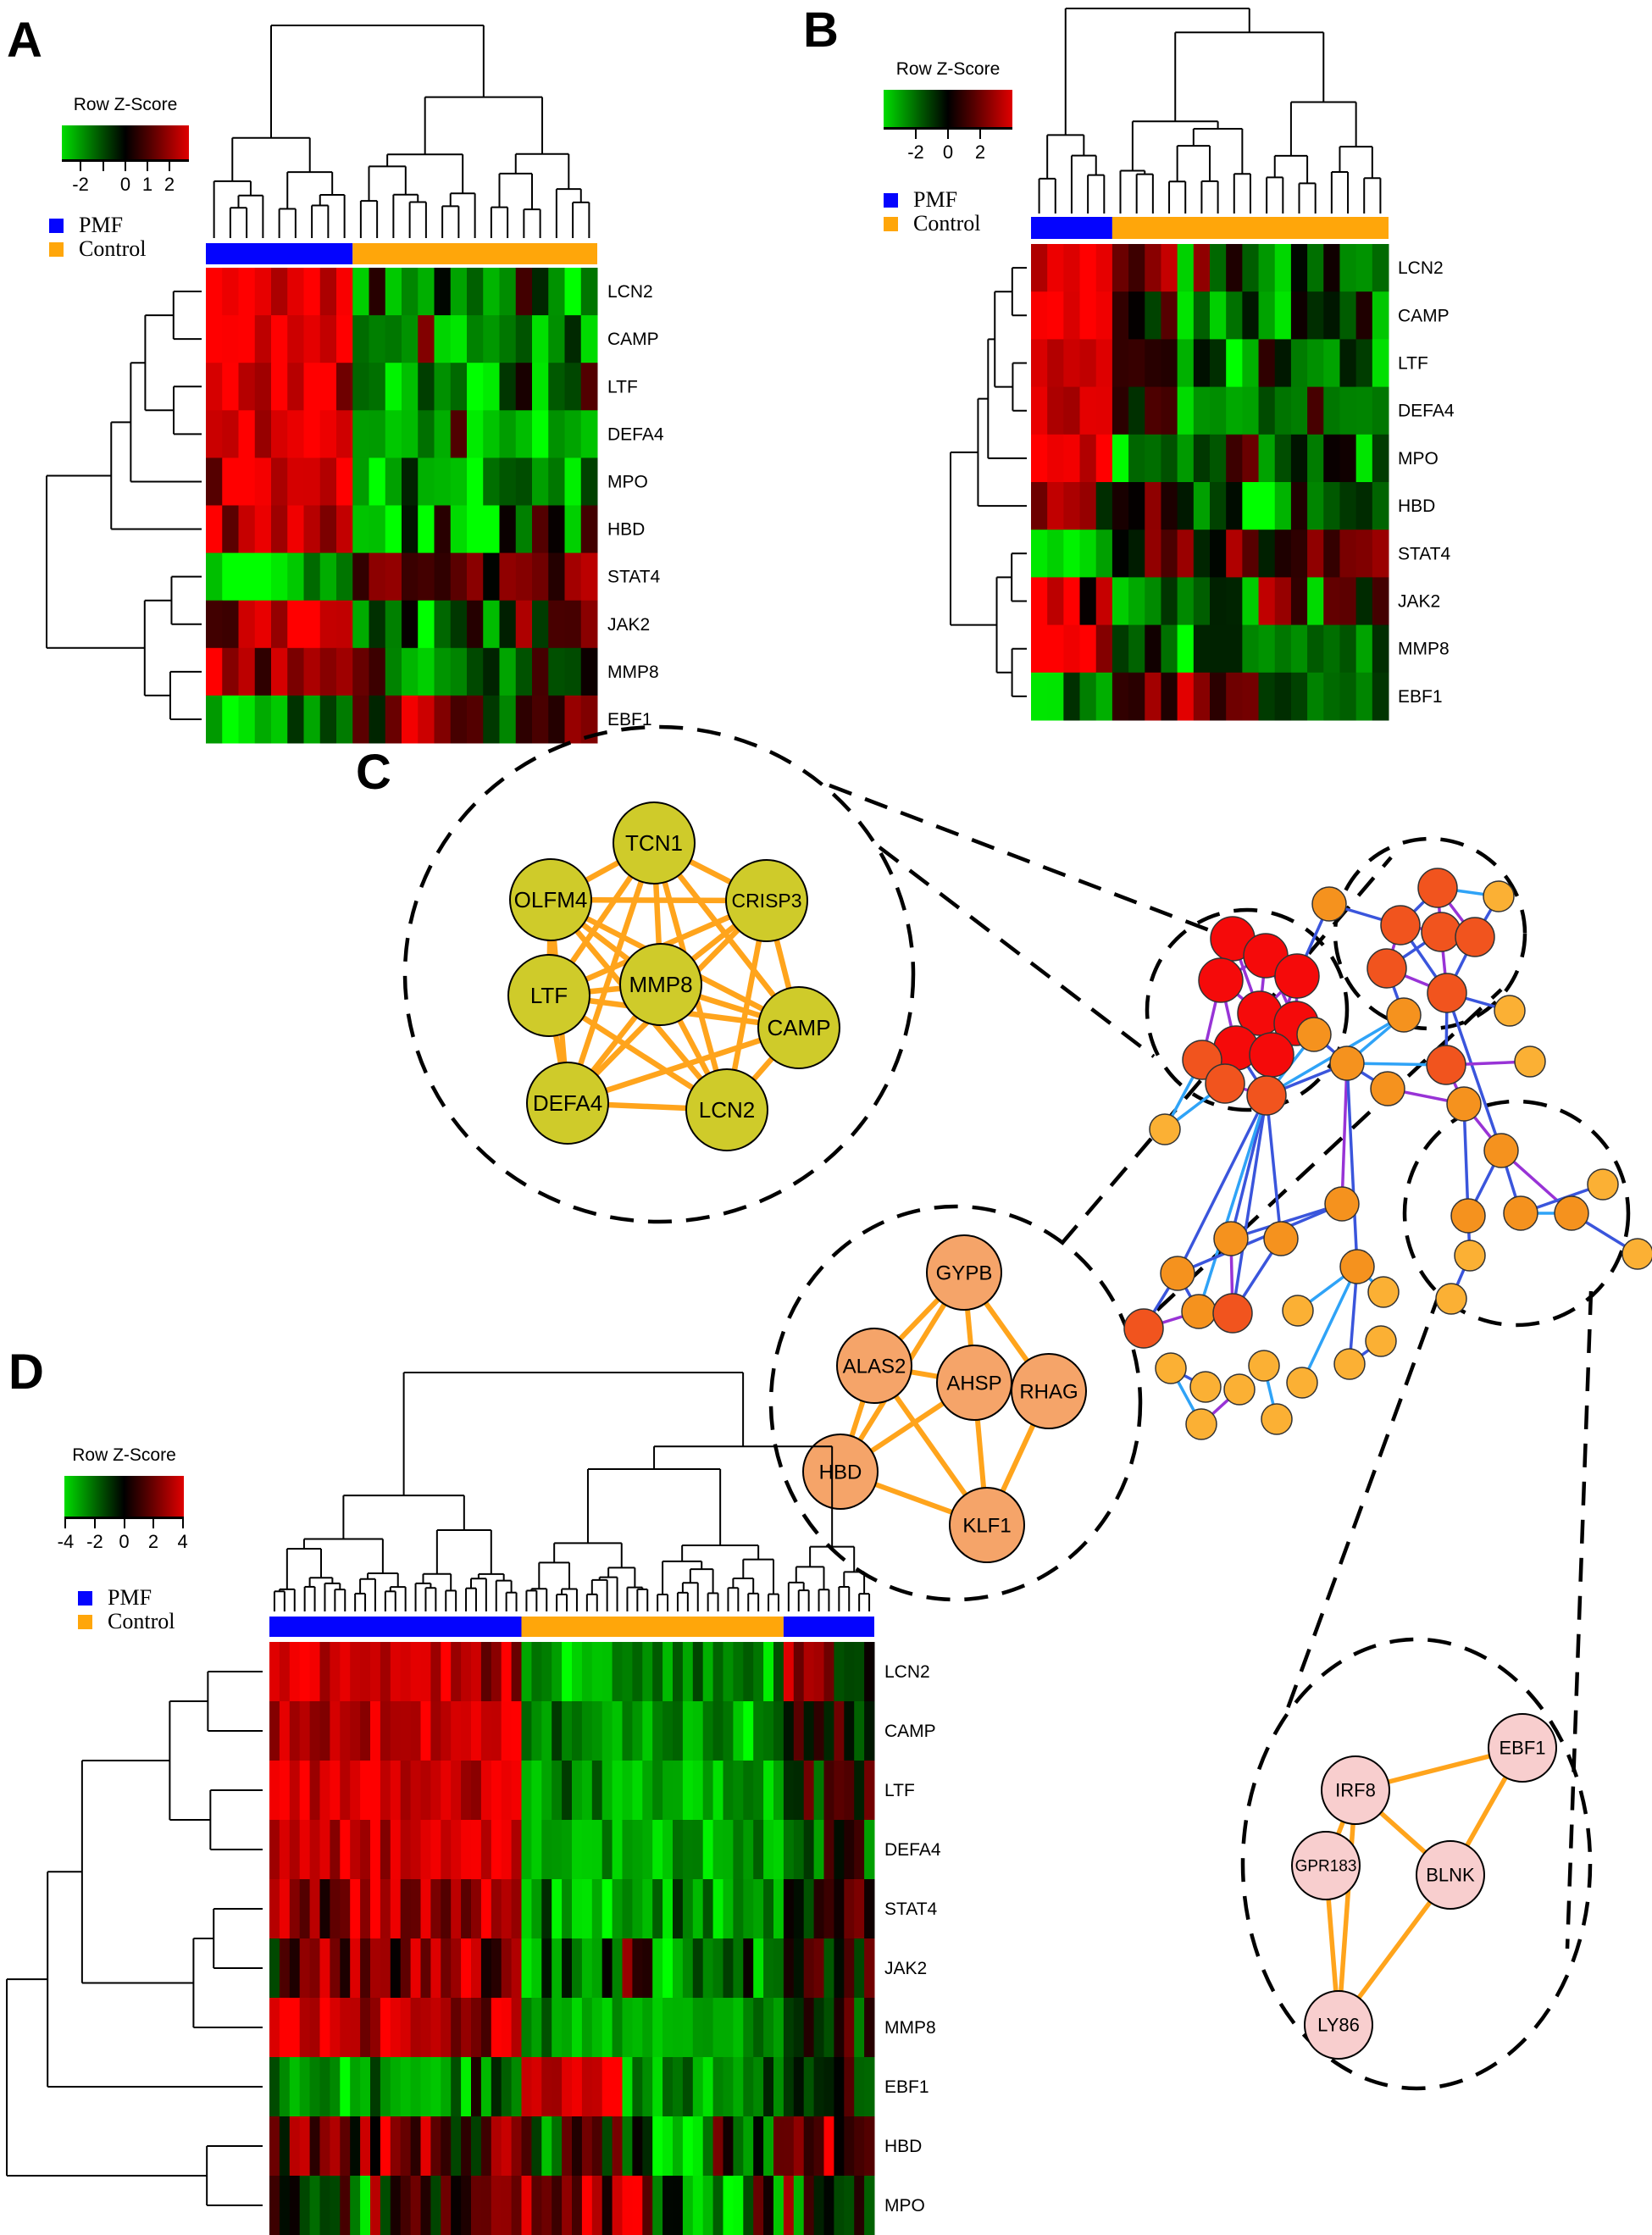 The image size is (1652, 2235). I want to click on gene-label: JAK2, so click(905, 1968).